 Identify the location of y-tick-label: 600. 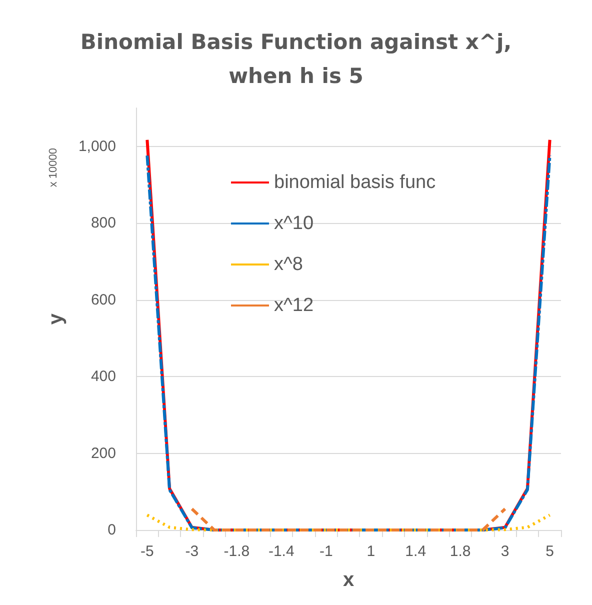
(103, 299).